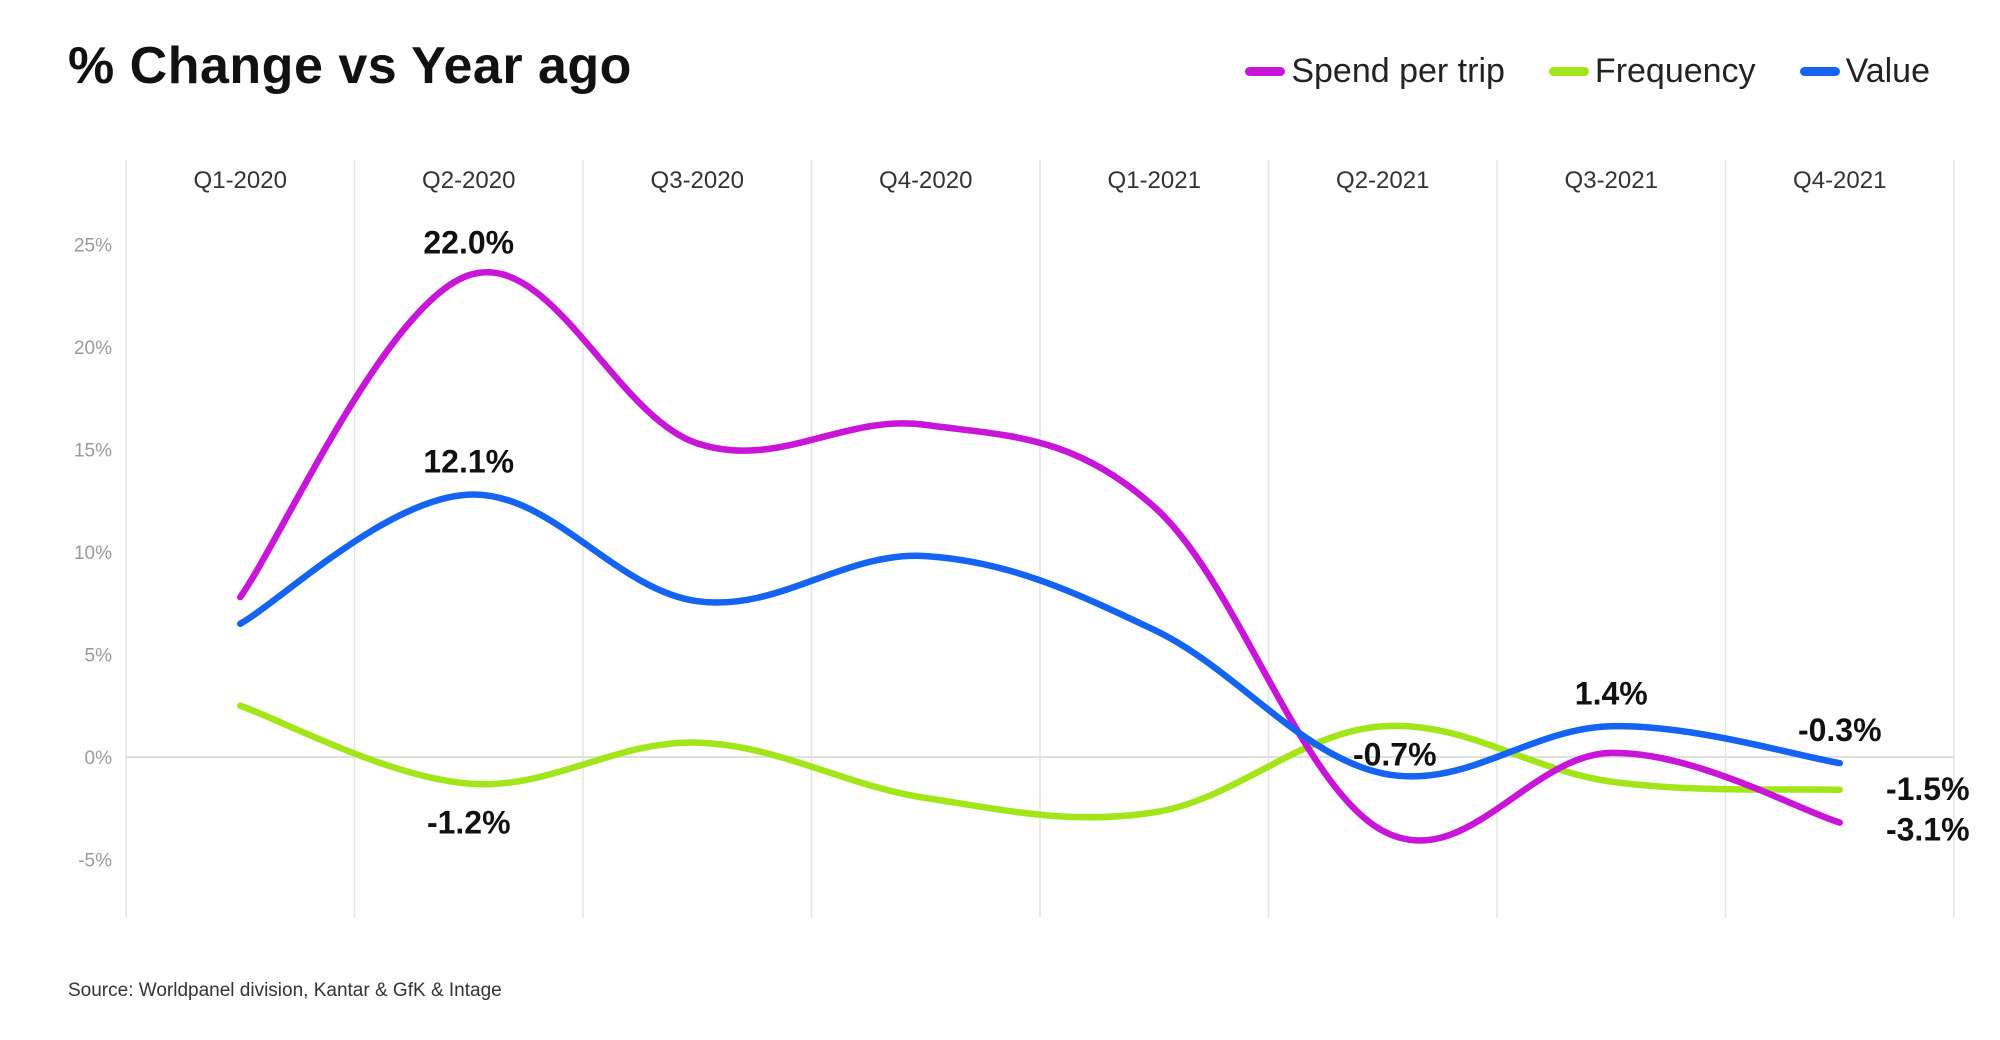 The height and width of the screenshot is (1040, 2000). I want to click on data-label: -0.3%, so click(1840, 730).